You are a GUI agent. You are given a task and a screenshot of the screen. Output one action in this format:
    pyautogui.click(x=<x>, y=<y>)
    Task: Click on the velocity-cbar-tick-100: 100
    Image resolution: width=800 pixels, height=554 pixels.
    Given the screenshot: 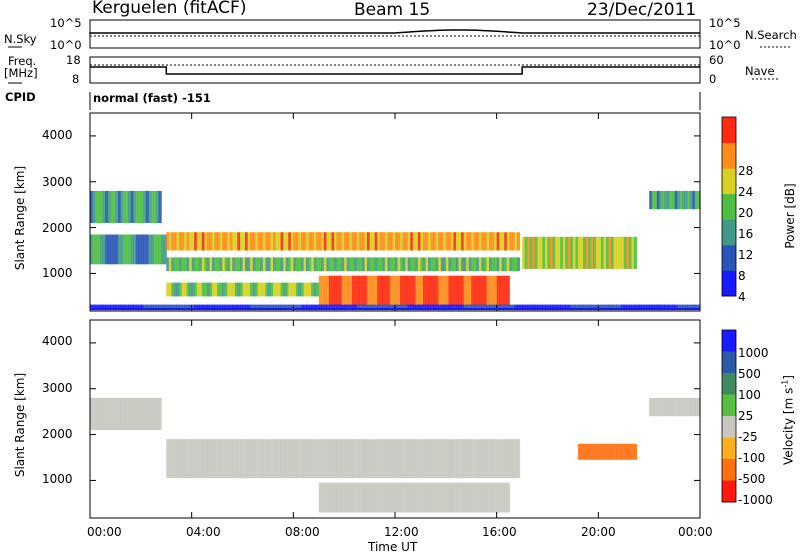 What is the action you would take?
    pyautogui.click(x=749, y=395)
    